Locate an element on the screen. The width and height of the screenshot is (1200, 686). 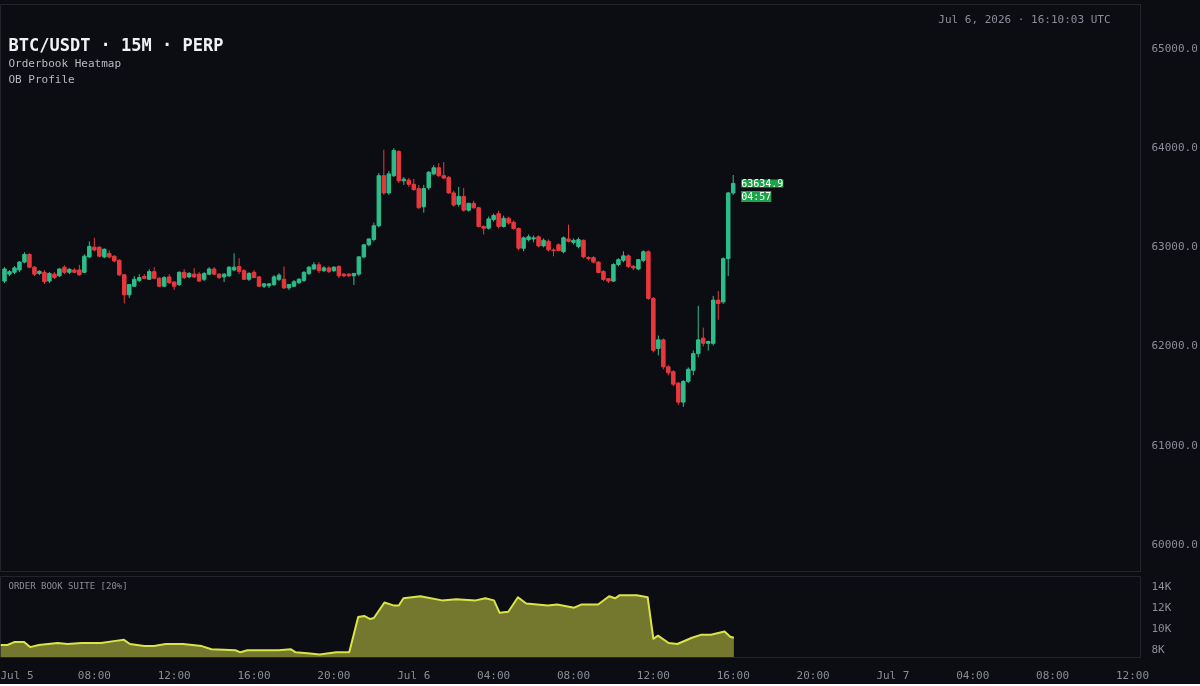
x-tick-label: Jul 5 is located at coordinates (17, 675).